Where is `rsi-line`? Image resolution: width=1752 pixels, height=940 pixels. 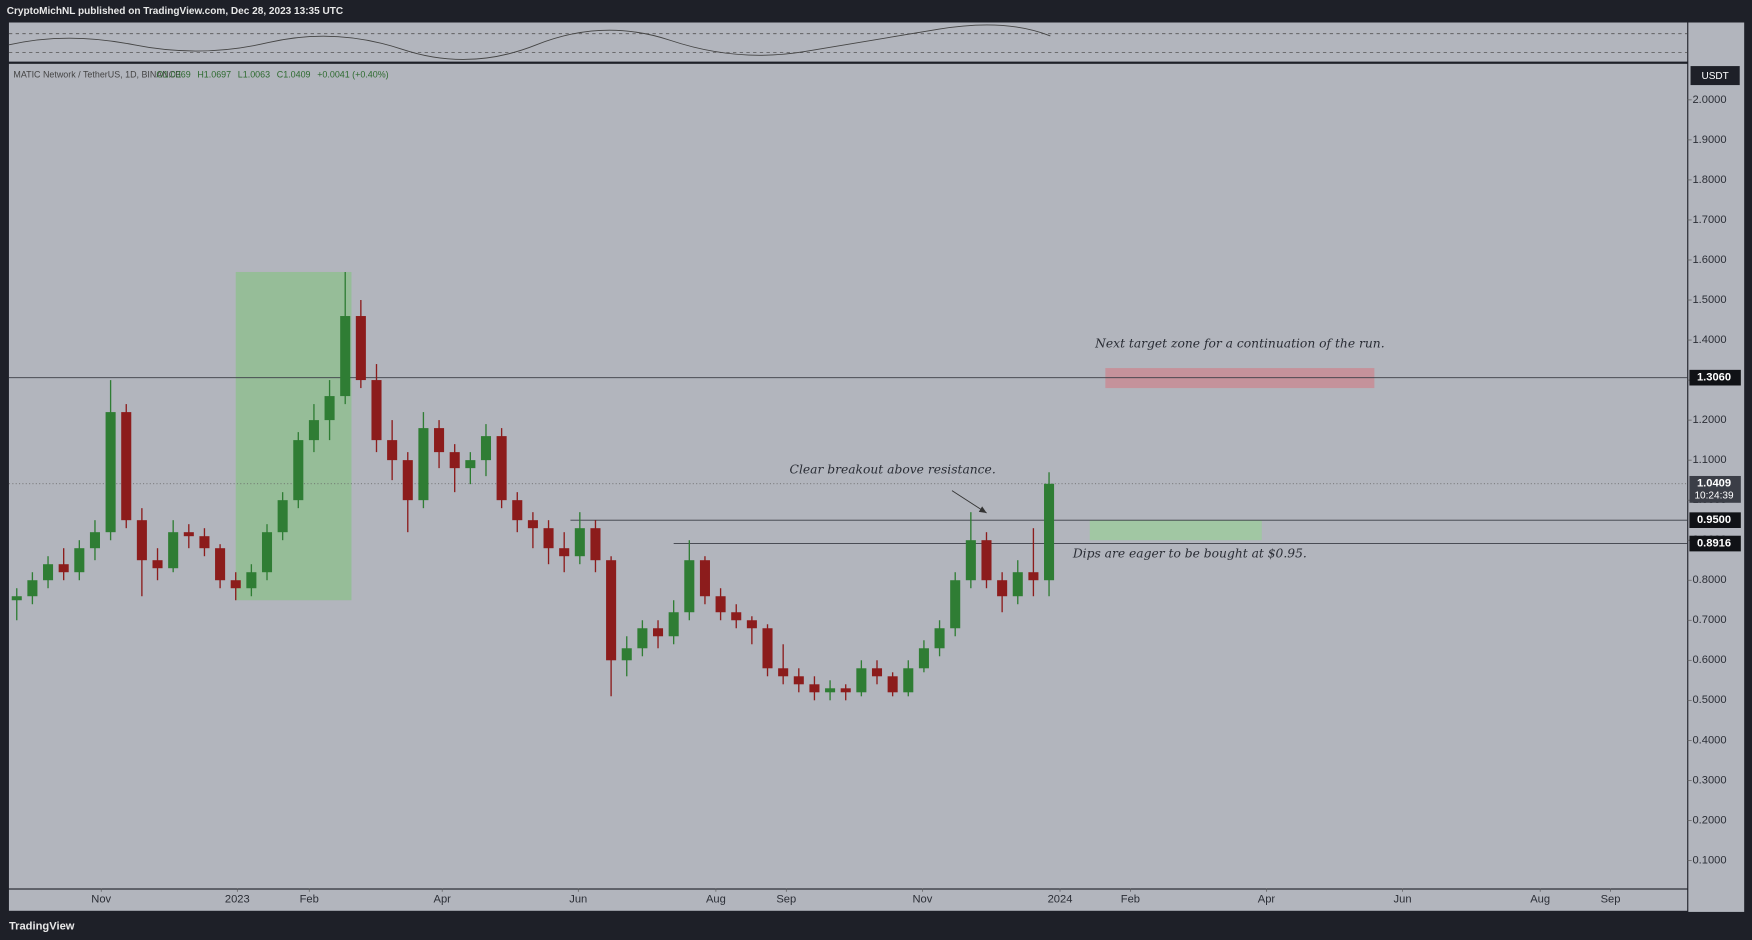 rsi-line is located at coordinates (529, 42).